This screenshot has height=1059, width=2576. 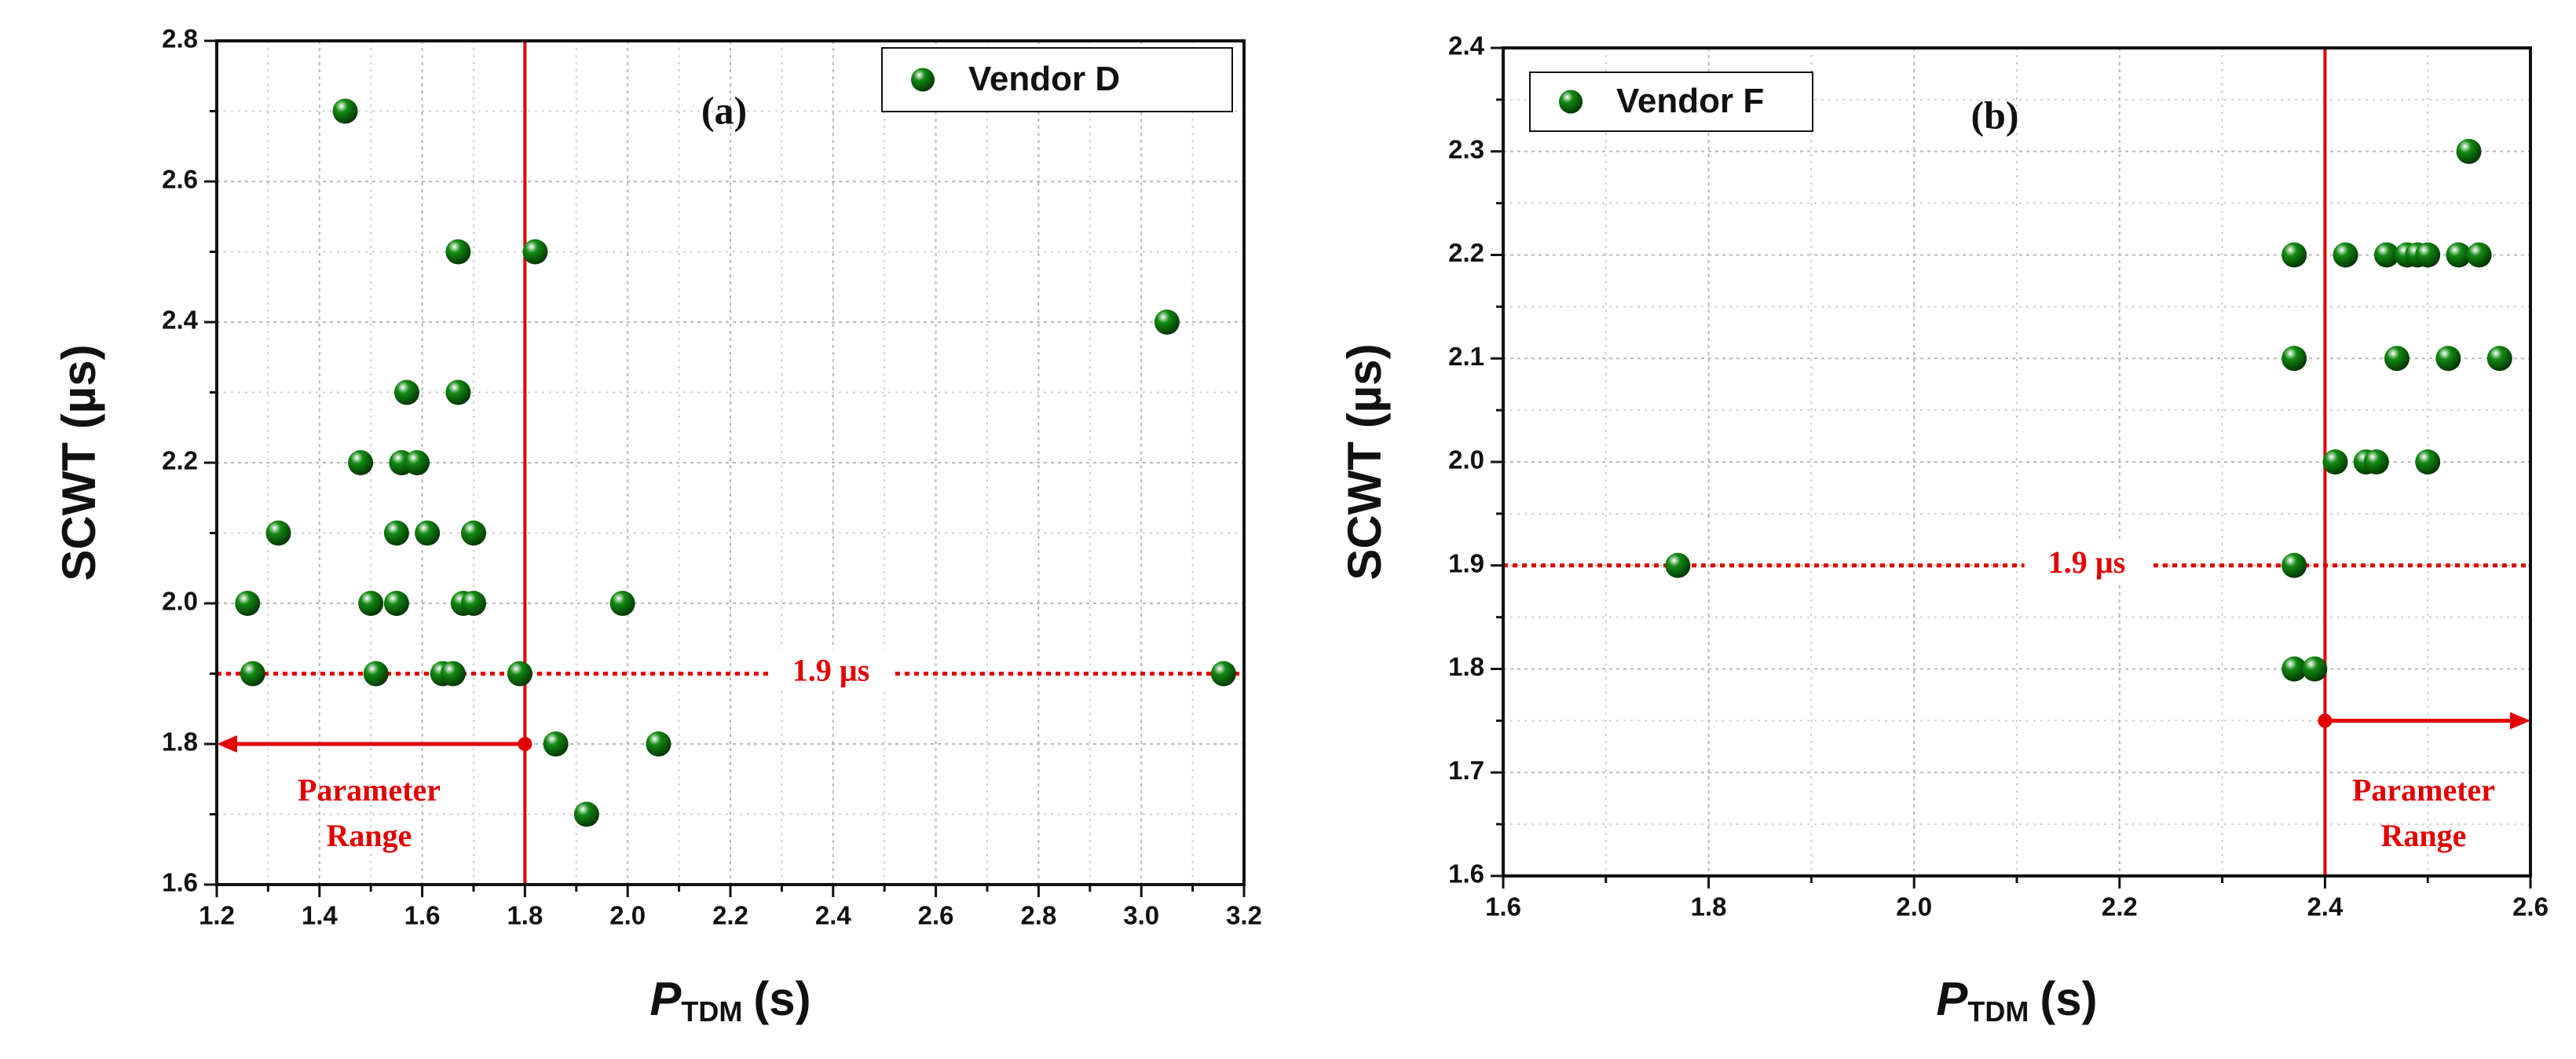 I want to click on y-tick-label: 2.8, so click(x=180, y=38).